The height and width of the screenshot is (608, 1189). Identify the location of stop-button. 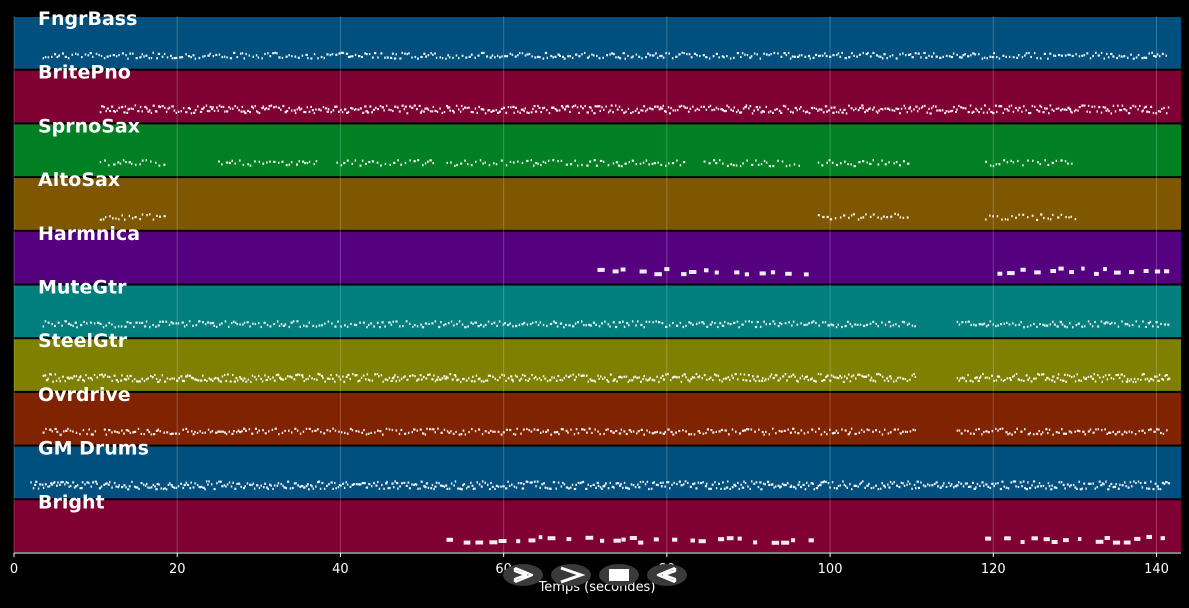
(619, 575).